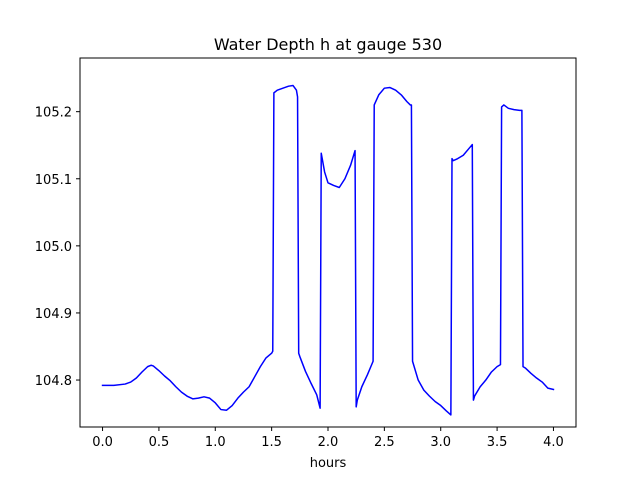 The width and height of the screenshot is (640, 485). What do you see at coordinates (328, 44) in the screenshot?
I see `chart-title: Water Depth h at gauge 530` at bounding box center [328, 44].